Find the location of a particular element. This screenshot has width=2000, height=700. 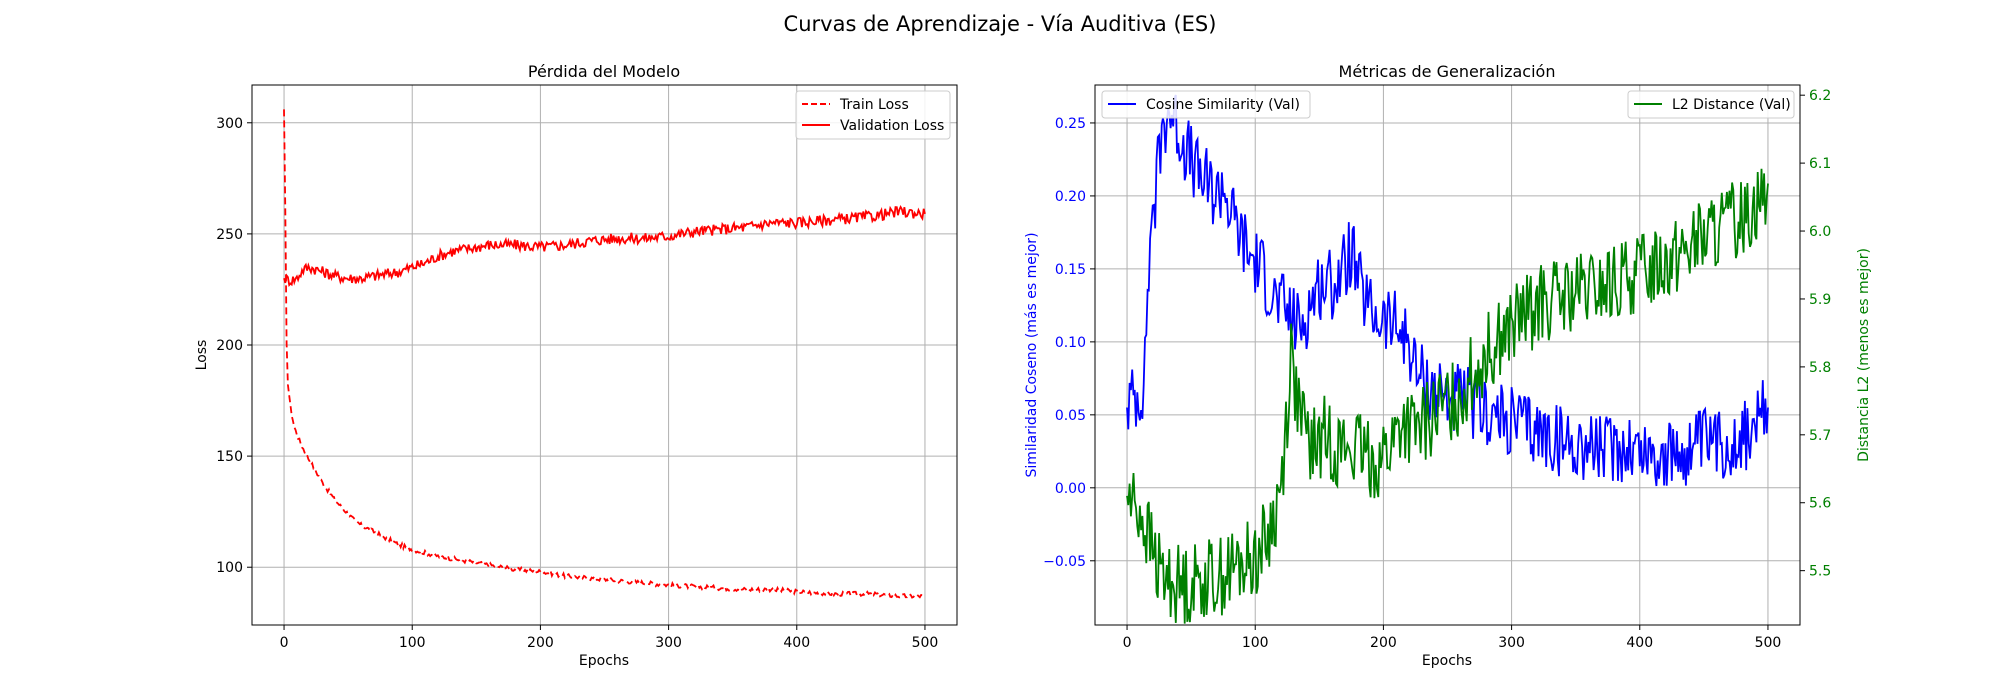

metrics-y-left-ticks: −0.05 0.00 0.05 0.10 0.15 0.20 0.25 is located at coordinates (1069, 343).